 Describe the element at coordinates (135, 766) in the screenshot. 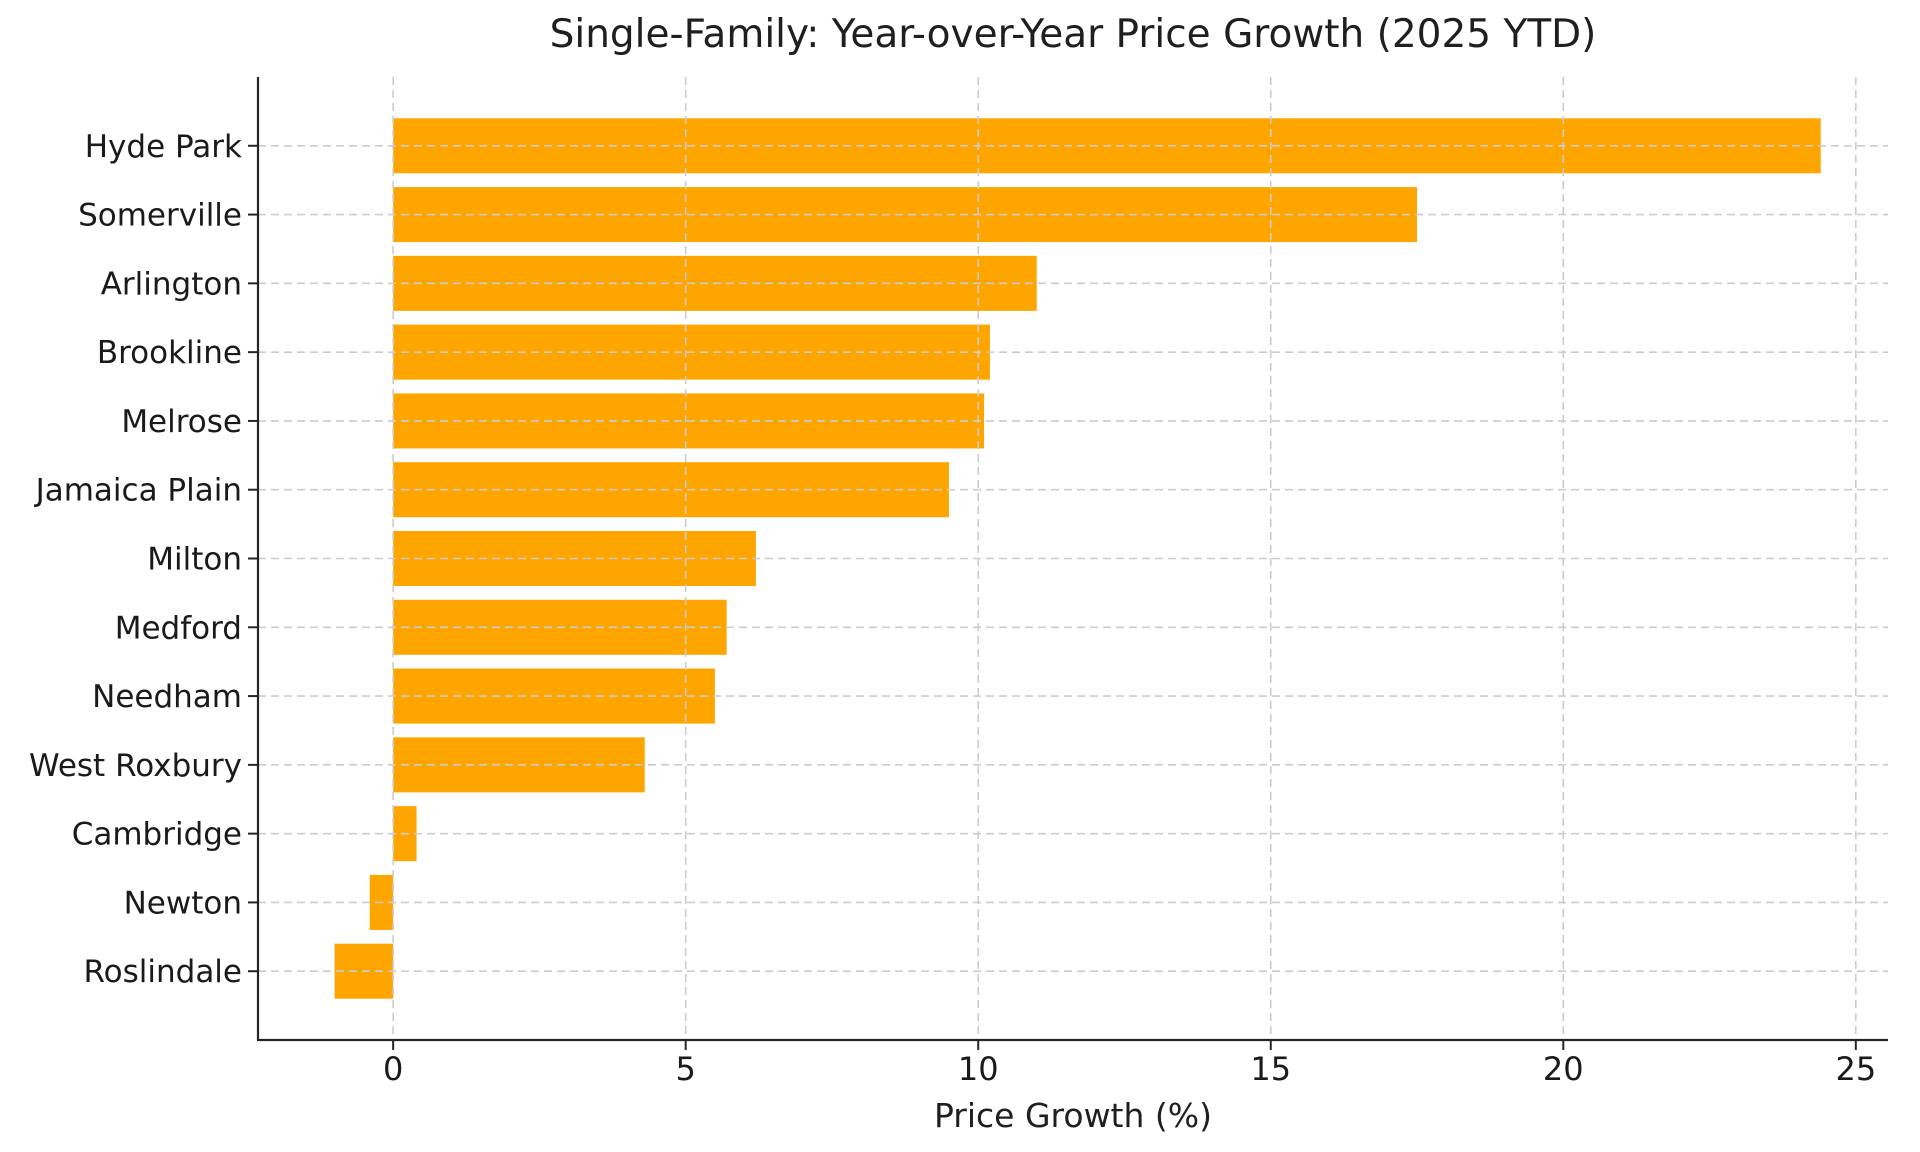

I see `y-tick-label: West Roxbury` at that location.